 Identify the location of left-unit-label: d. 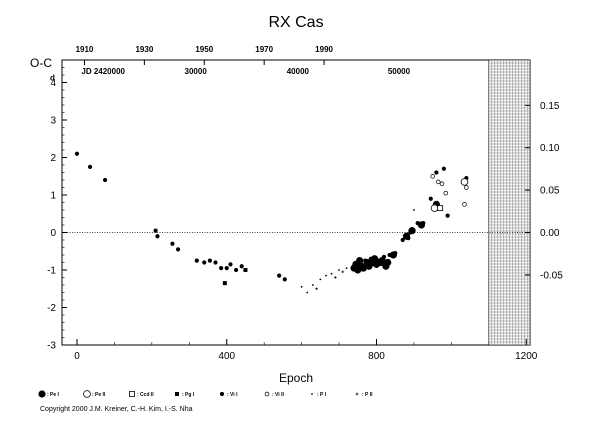
(52, 78).